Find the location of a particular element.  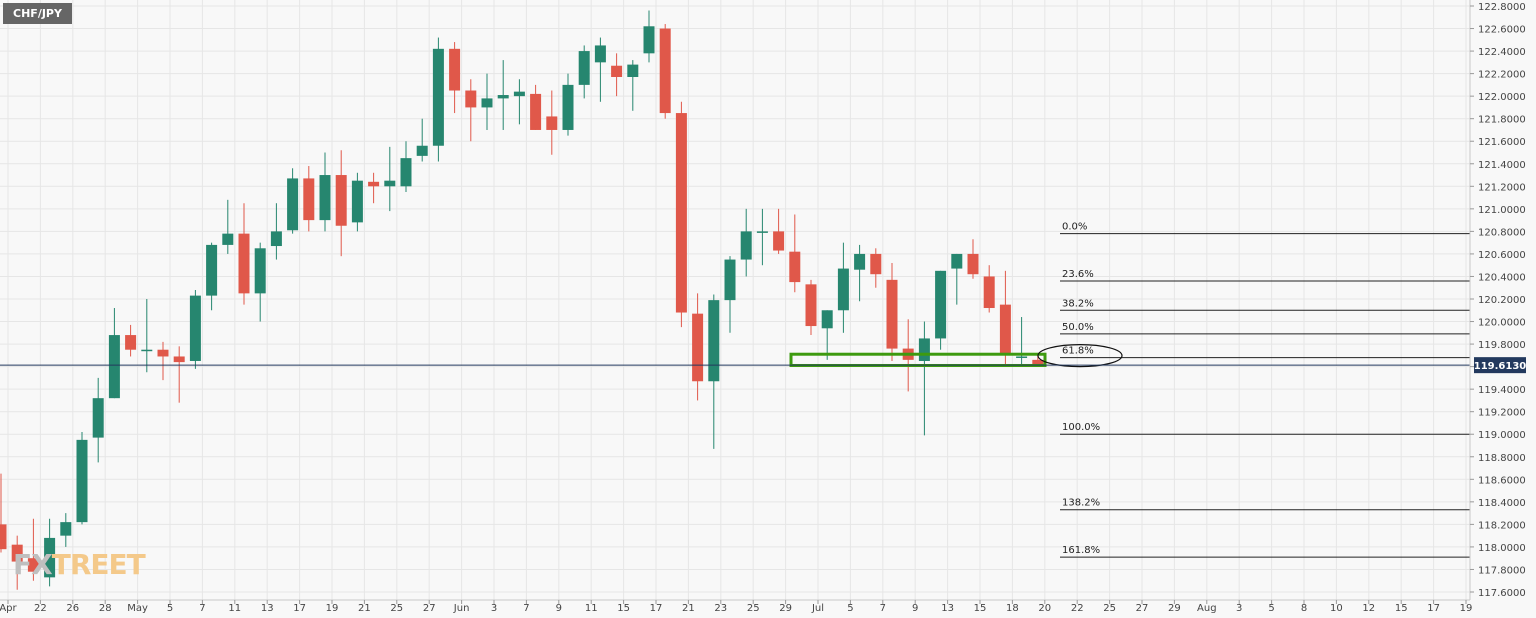

watermark-part1: FX is located at coordinates (33, 564).